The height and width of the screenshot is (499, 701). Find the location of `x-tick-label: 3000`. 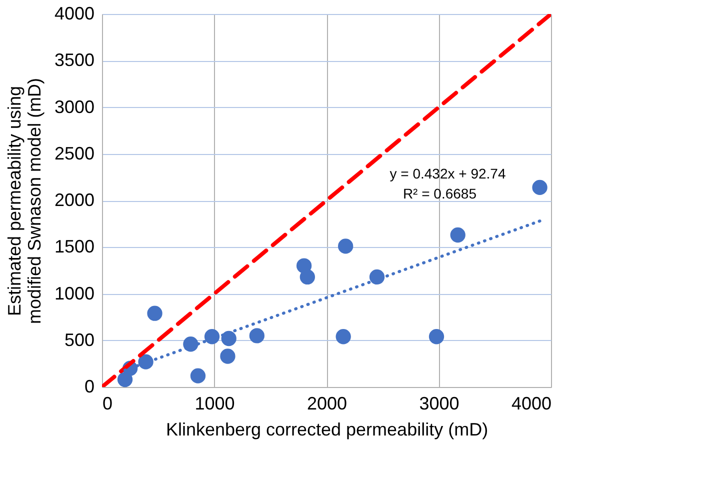

x-tick-label: 3000 is located at coordinates (439, 404).